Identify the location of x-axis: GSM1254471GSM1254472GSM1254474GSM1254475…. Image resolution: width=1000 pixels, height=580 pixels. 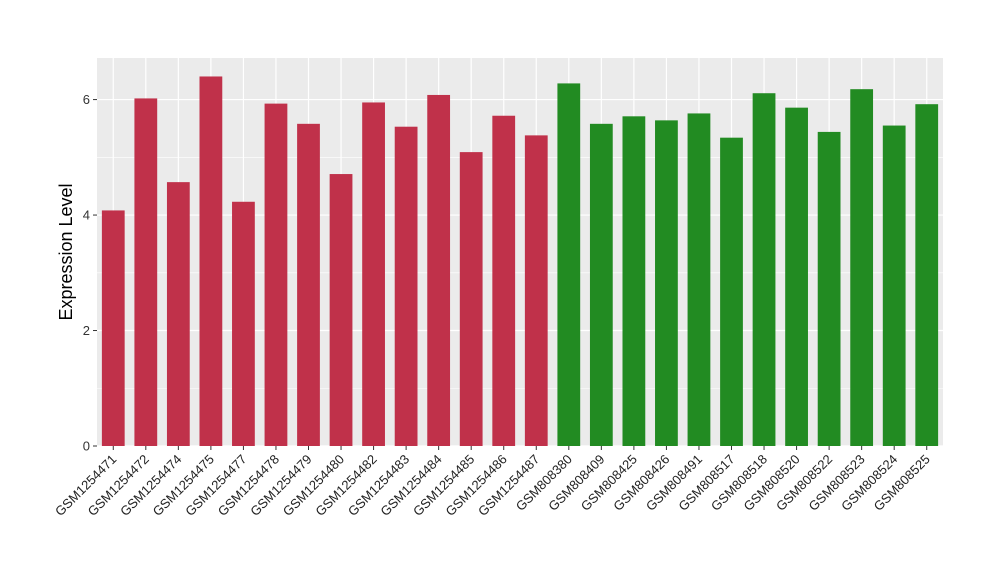
(492, 482).